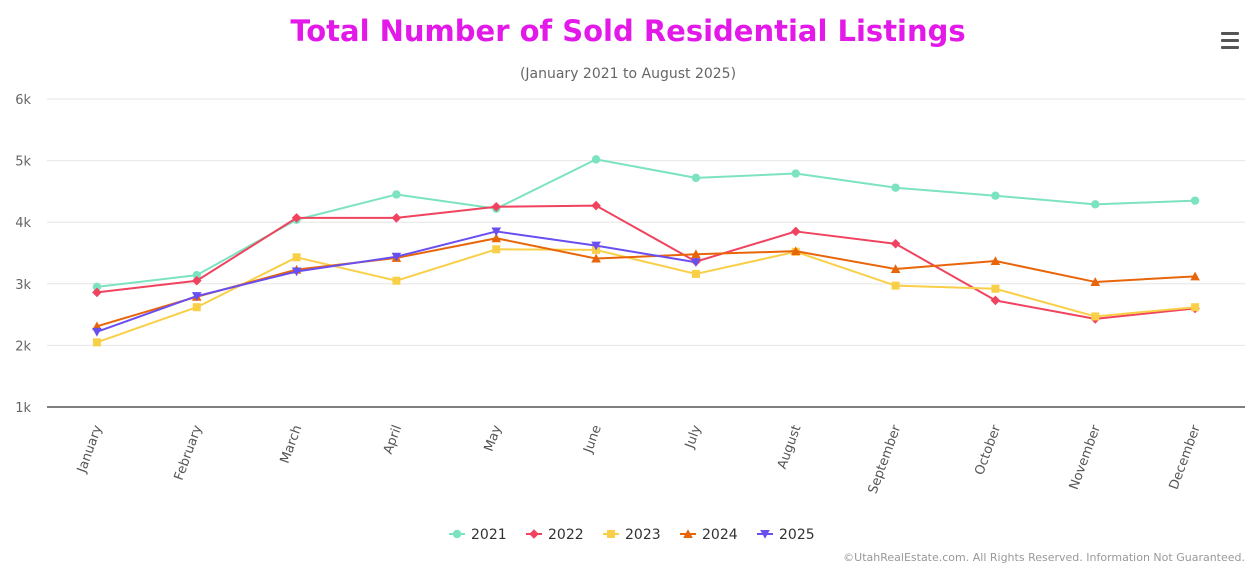 The width and height of the screenshot is (1256, 586). What do you see at coordinates (885, 459) in the screenshot?
I see `x-tick-label: September` at bounding box center [885, 459].